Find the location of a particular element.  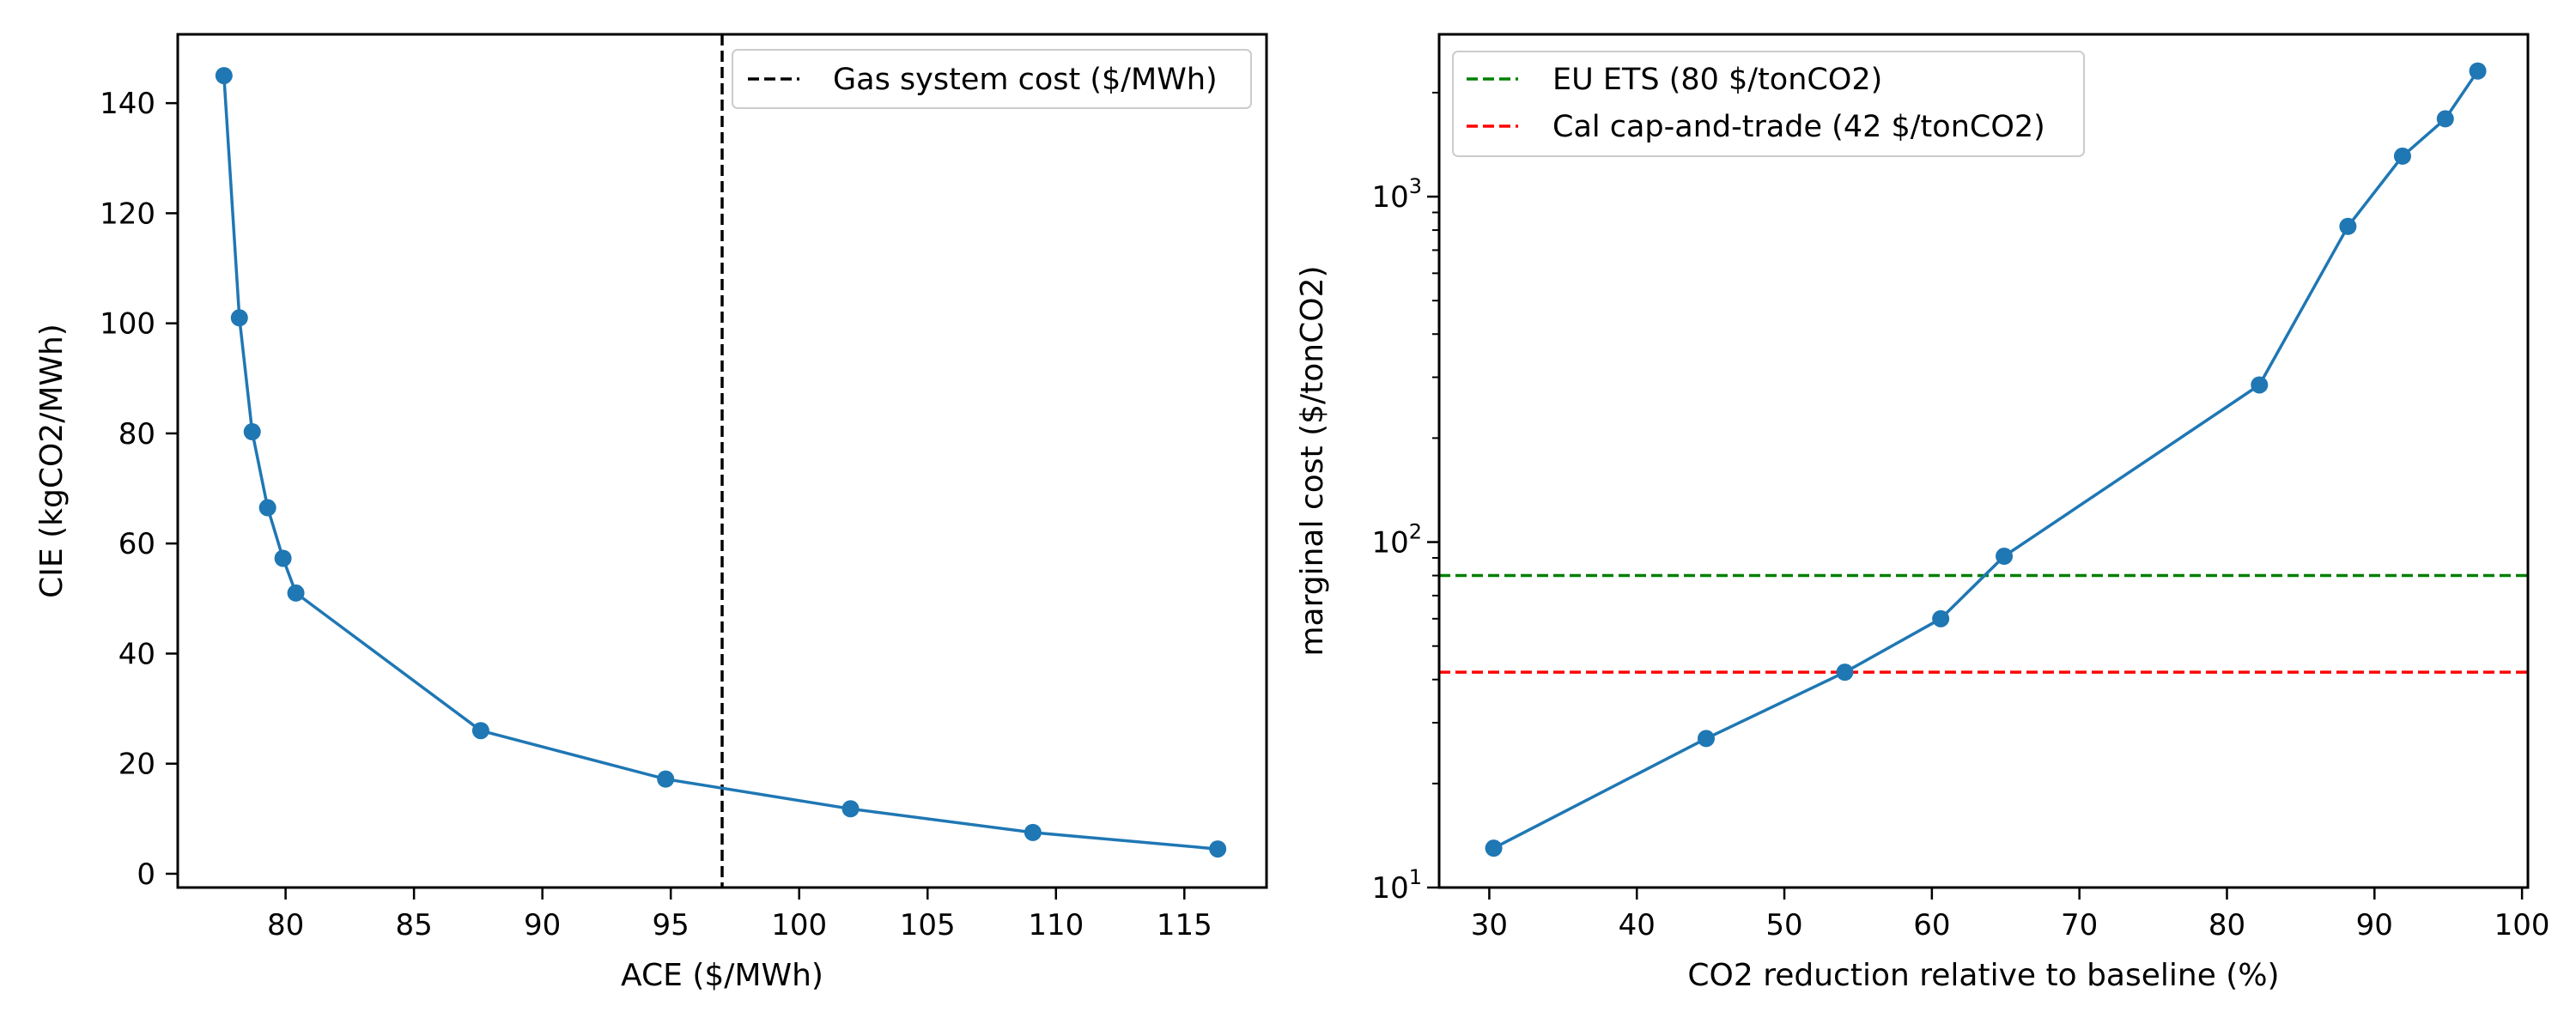

left-x-tick-label-85: 85 is located at coordinates (413, 925).